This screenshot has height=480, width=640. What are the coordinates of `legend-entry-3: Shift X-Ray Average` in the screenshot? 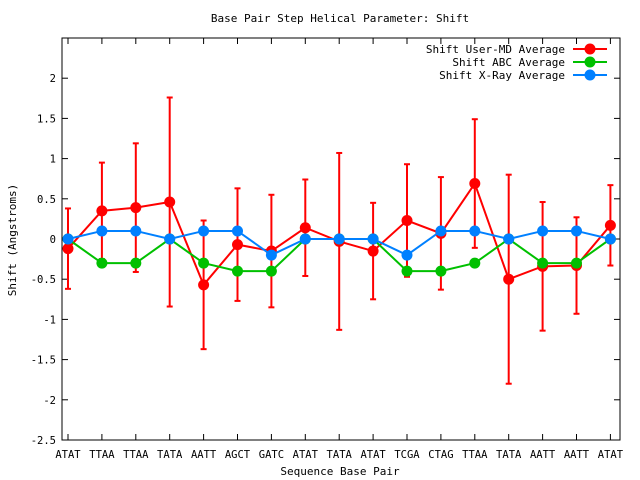 It's located at (523, 75).